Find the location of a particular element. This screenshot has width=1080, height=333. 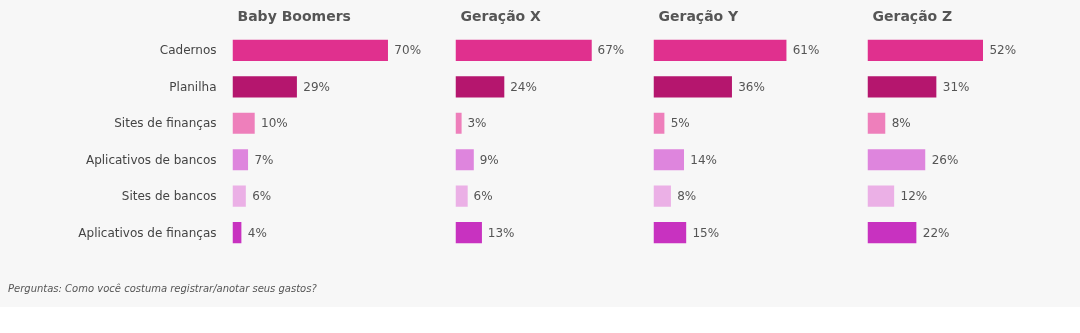

data-label: 26% is located at coordinates (945, 159).